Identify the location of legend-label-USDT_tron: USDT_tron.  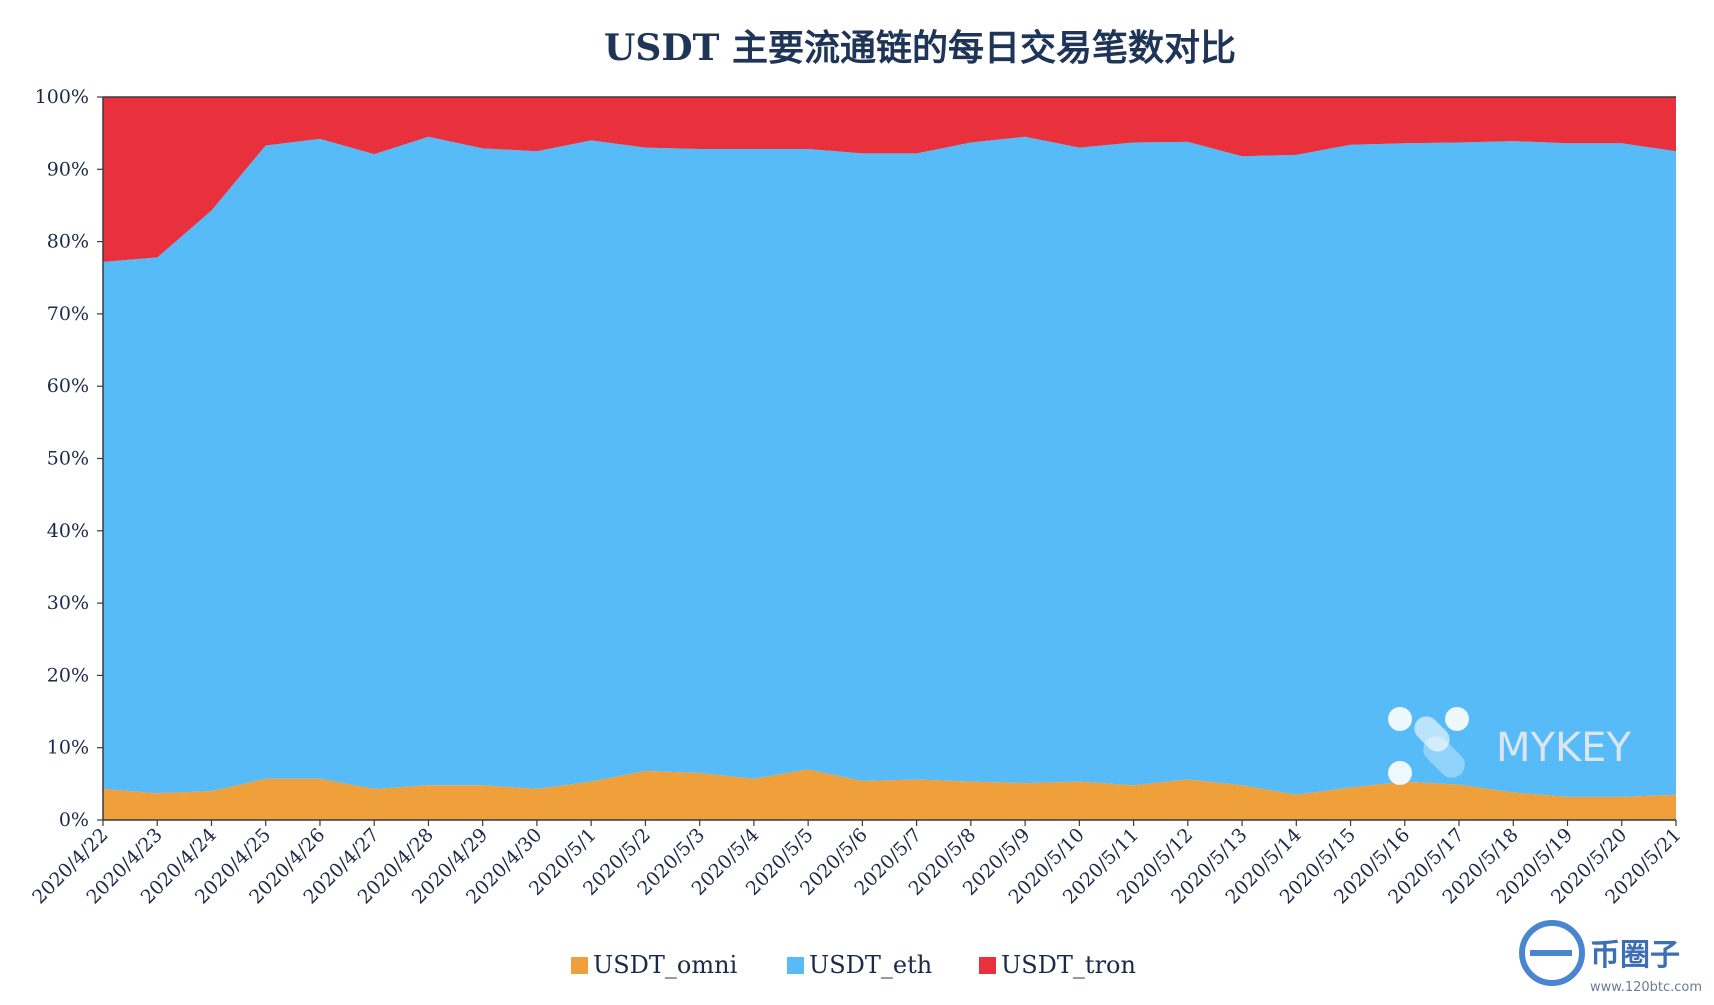
(1068, 965).